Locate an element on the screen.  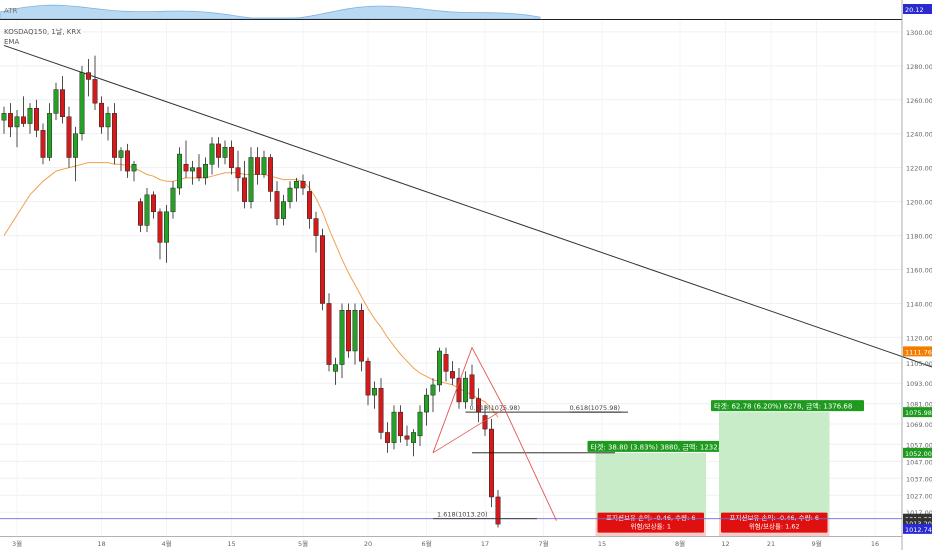
time-tick-label: 5월 is located at coordinates (303, 543).